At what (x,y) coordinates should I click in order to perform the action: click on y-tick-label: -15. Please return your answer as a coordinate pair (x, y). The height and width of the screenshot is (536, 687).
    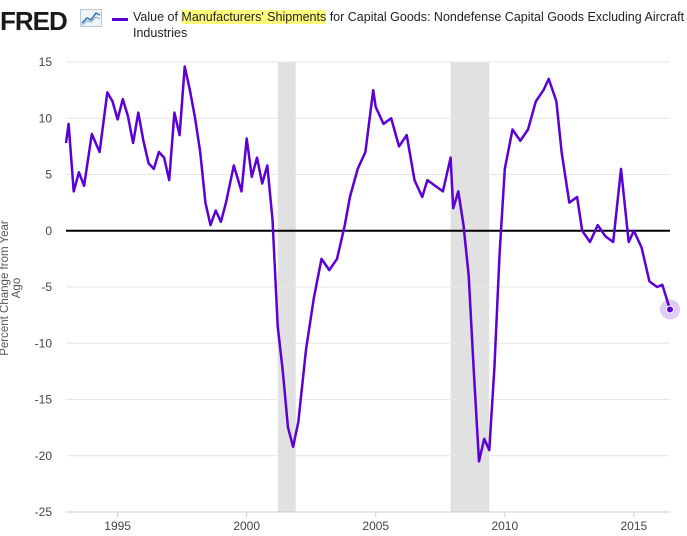
    Looking at the image, I should click on (44, 400).